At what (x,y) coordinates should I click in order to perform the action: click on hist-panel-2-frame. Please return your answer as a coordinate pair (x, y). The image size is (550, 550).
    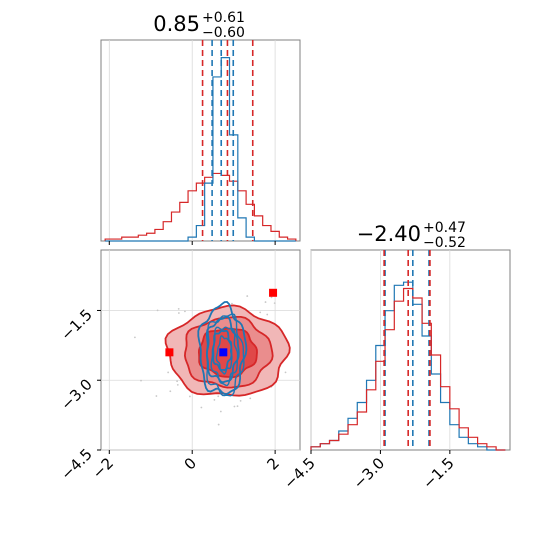
    Looking at the image, I should click on (410, 350).